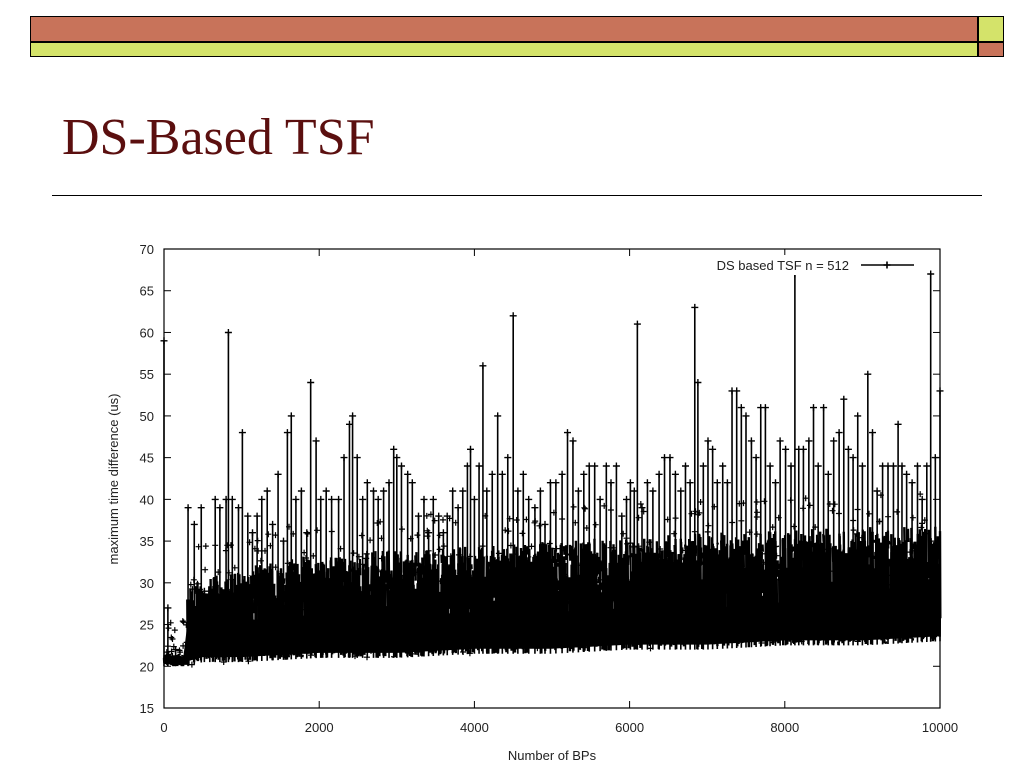  I want to click on legend-background, so click(785, 265).